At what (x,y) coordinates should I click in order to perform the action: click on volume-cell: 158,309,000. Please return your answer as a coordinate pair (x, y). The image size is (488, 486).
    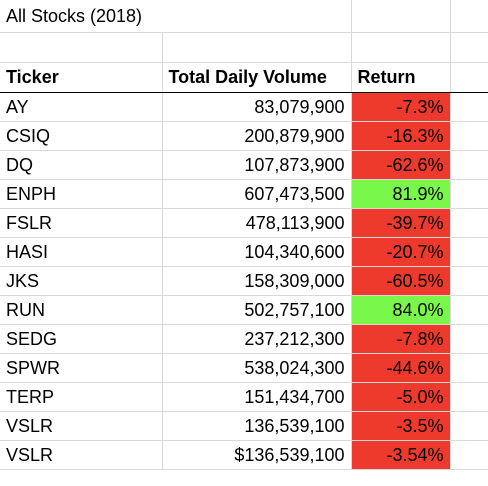
    Looking at the image, I should click on (257, 281).